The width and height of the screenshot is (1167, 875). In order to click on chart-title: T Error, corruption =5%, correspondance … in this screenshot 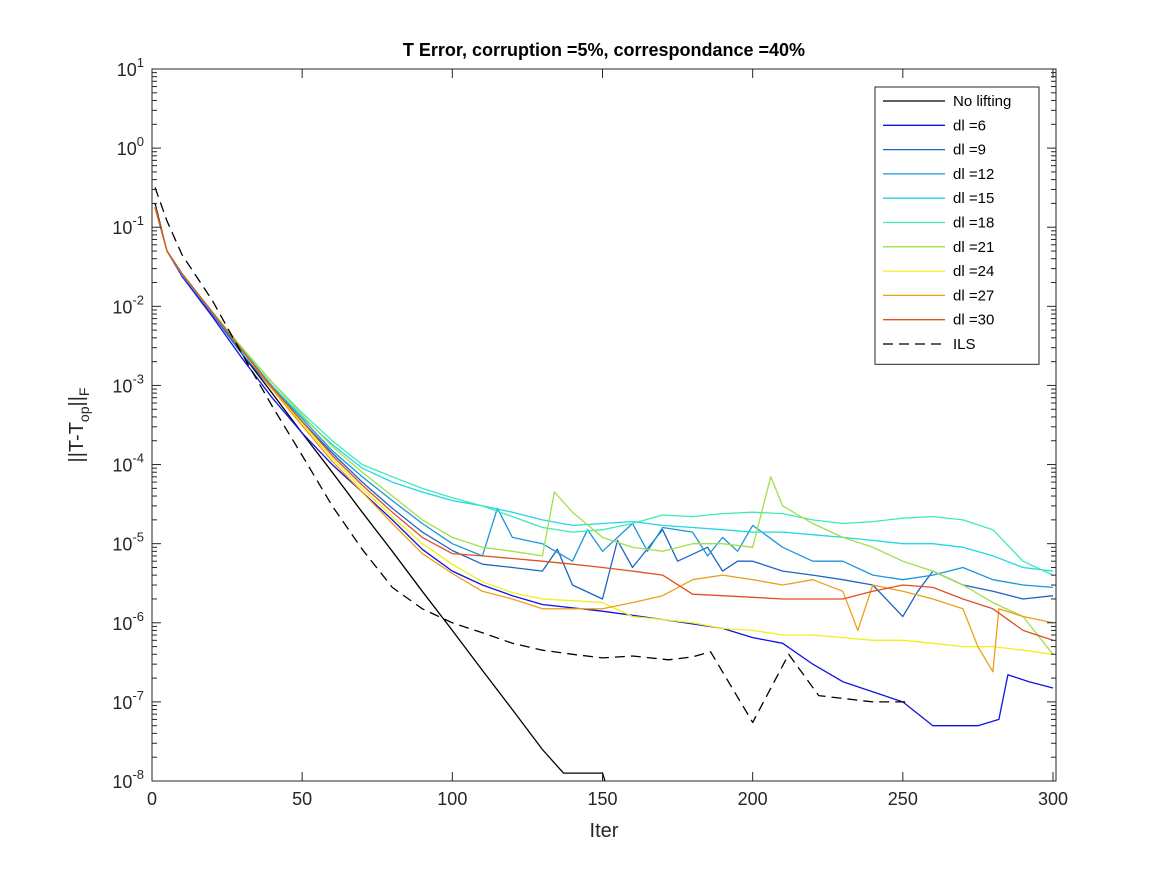, I will do `click(604, 50)`.